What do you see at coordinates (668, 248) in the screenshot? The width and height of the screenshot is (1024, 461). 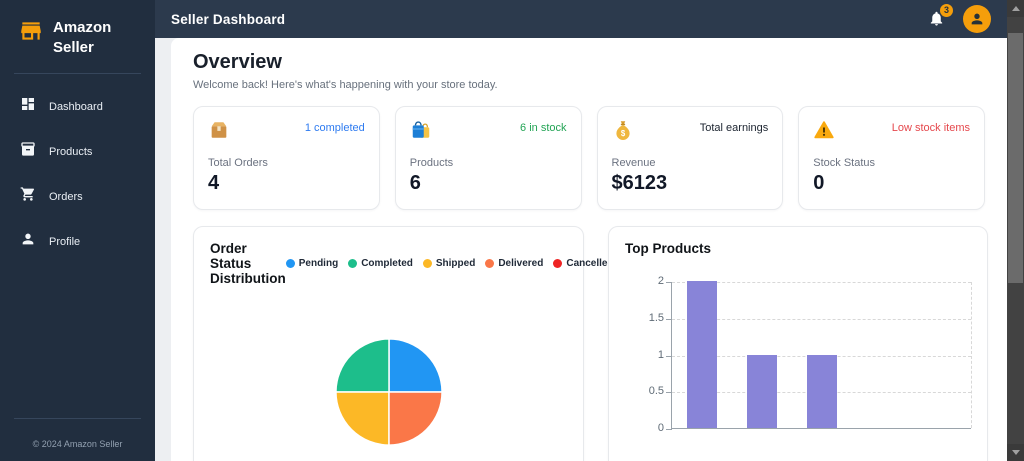 I see `bar-chart-title: Top Products` at bounding box center [668, 248].